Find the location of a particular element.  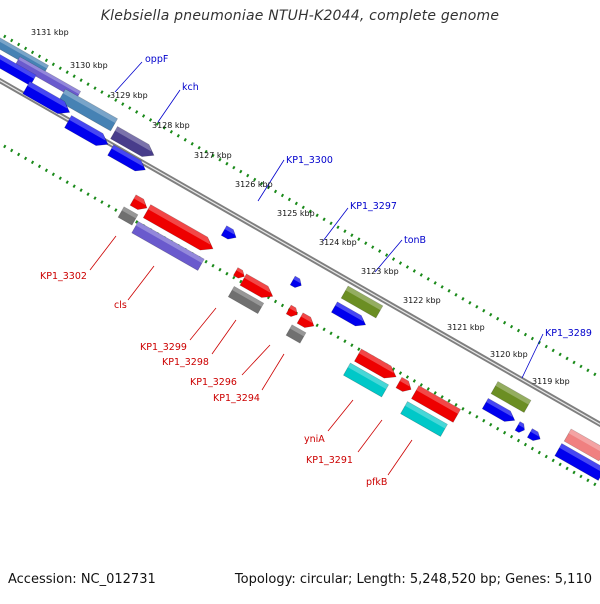

scale-kbp-label: 3130 kbp is located at coordinates (89, 65).